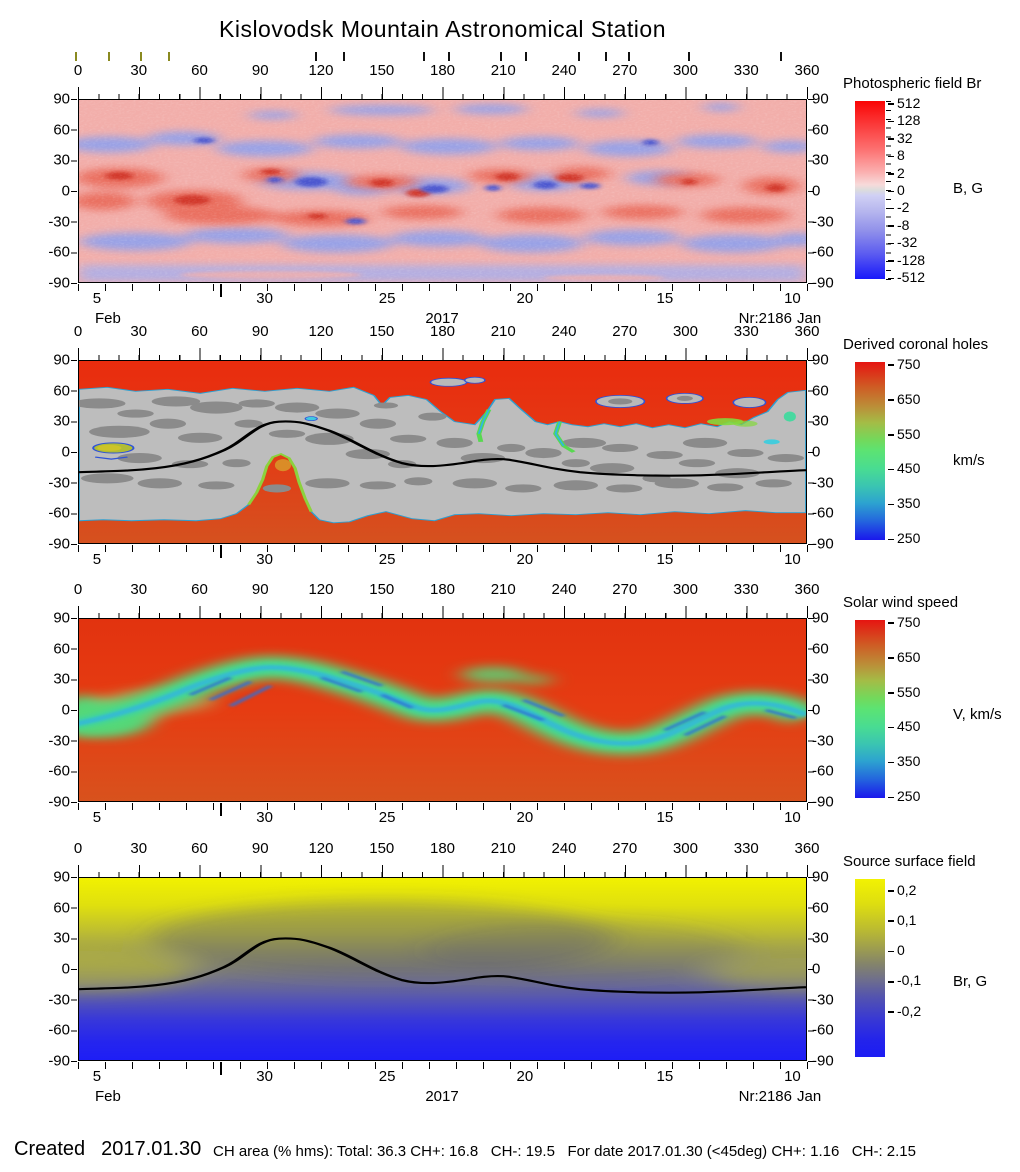 This screenshot has height=1172, width=1020. Describe the element at coordinates (916, 344) in the screenshot. I see `colorbar-title: Derived coronal holes` at that location.